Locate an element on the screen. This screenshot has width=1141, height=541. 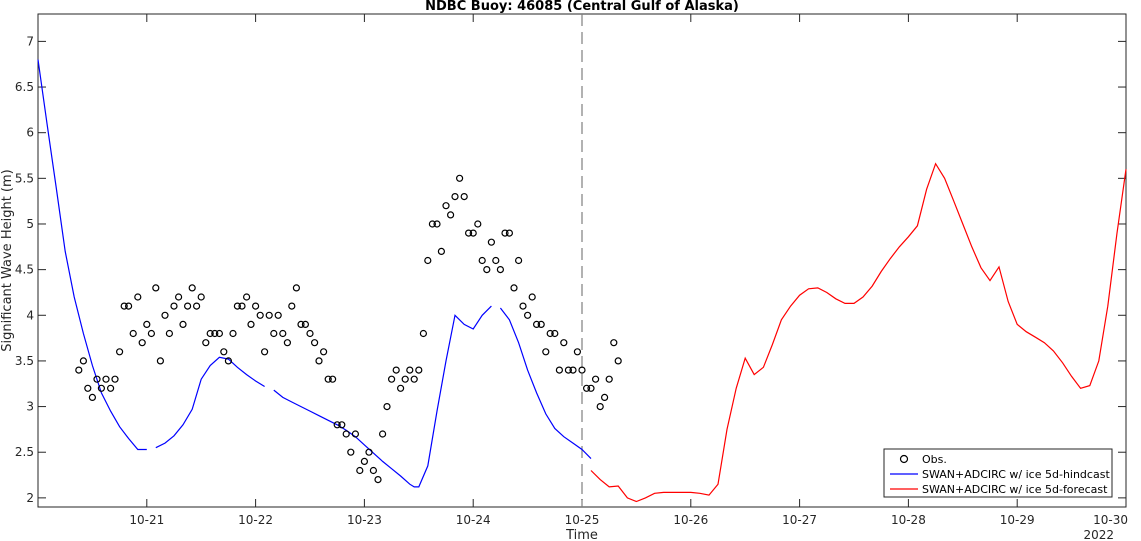
legend-box is located at coordinates (998, 473).